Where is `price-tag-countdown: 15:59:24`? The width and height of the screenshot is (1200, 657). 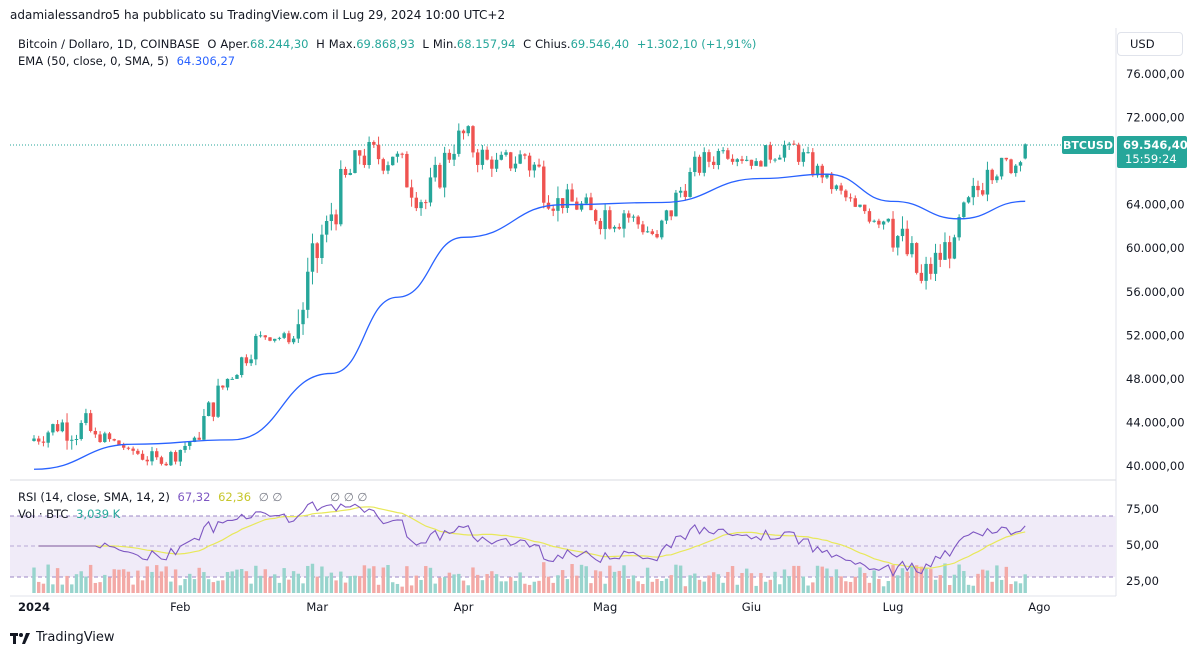 price-tag-countdown: 15:59:24 is located at coordinates (1151, 159).